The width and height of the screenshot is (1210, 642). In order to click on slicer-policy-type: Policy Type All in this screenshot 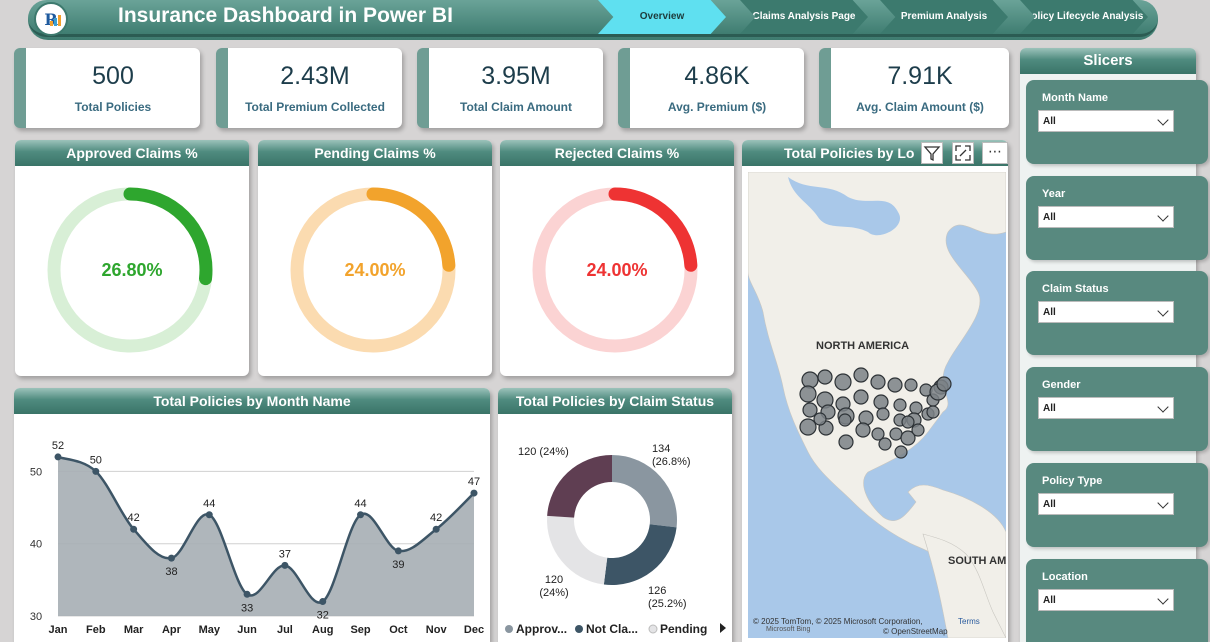, I will do `click(1117, 505)`.